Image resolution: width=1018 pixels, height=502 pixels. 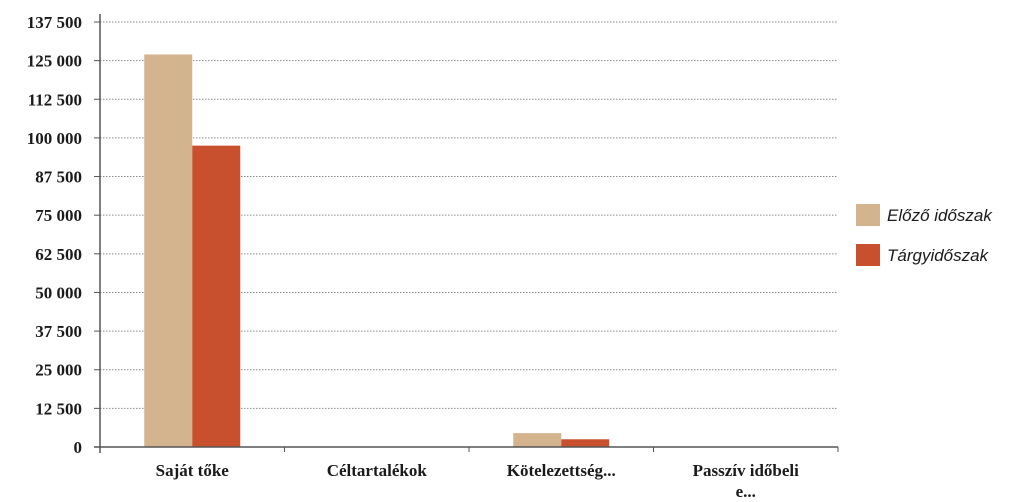 What do you see at coordinates (54, 61) in the screenshot?
I see `y-tick-label: 125 000` at bounding box center [54, 61].